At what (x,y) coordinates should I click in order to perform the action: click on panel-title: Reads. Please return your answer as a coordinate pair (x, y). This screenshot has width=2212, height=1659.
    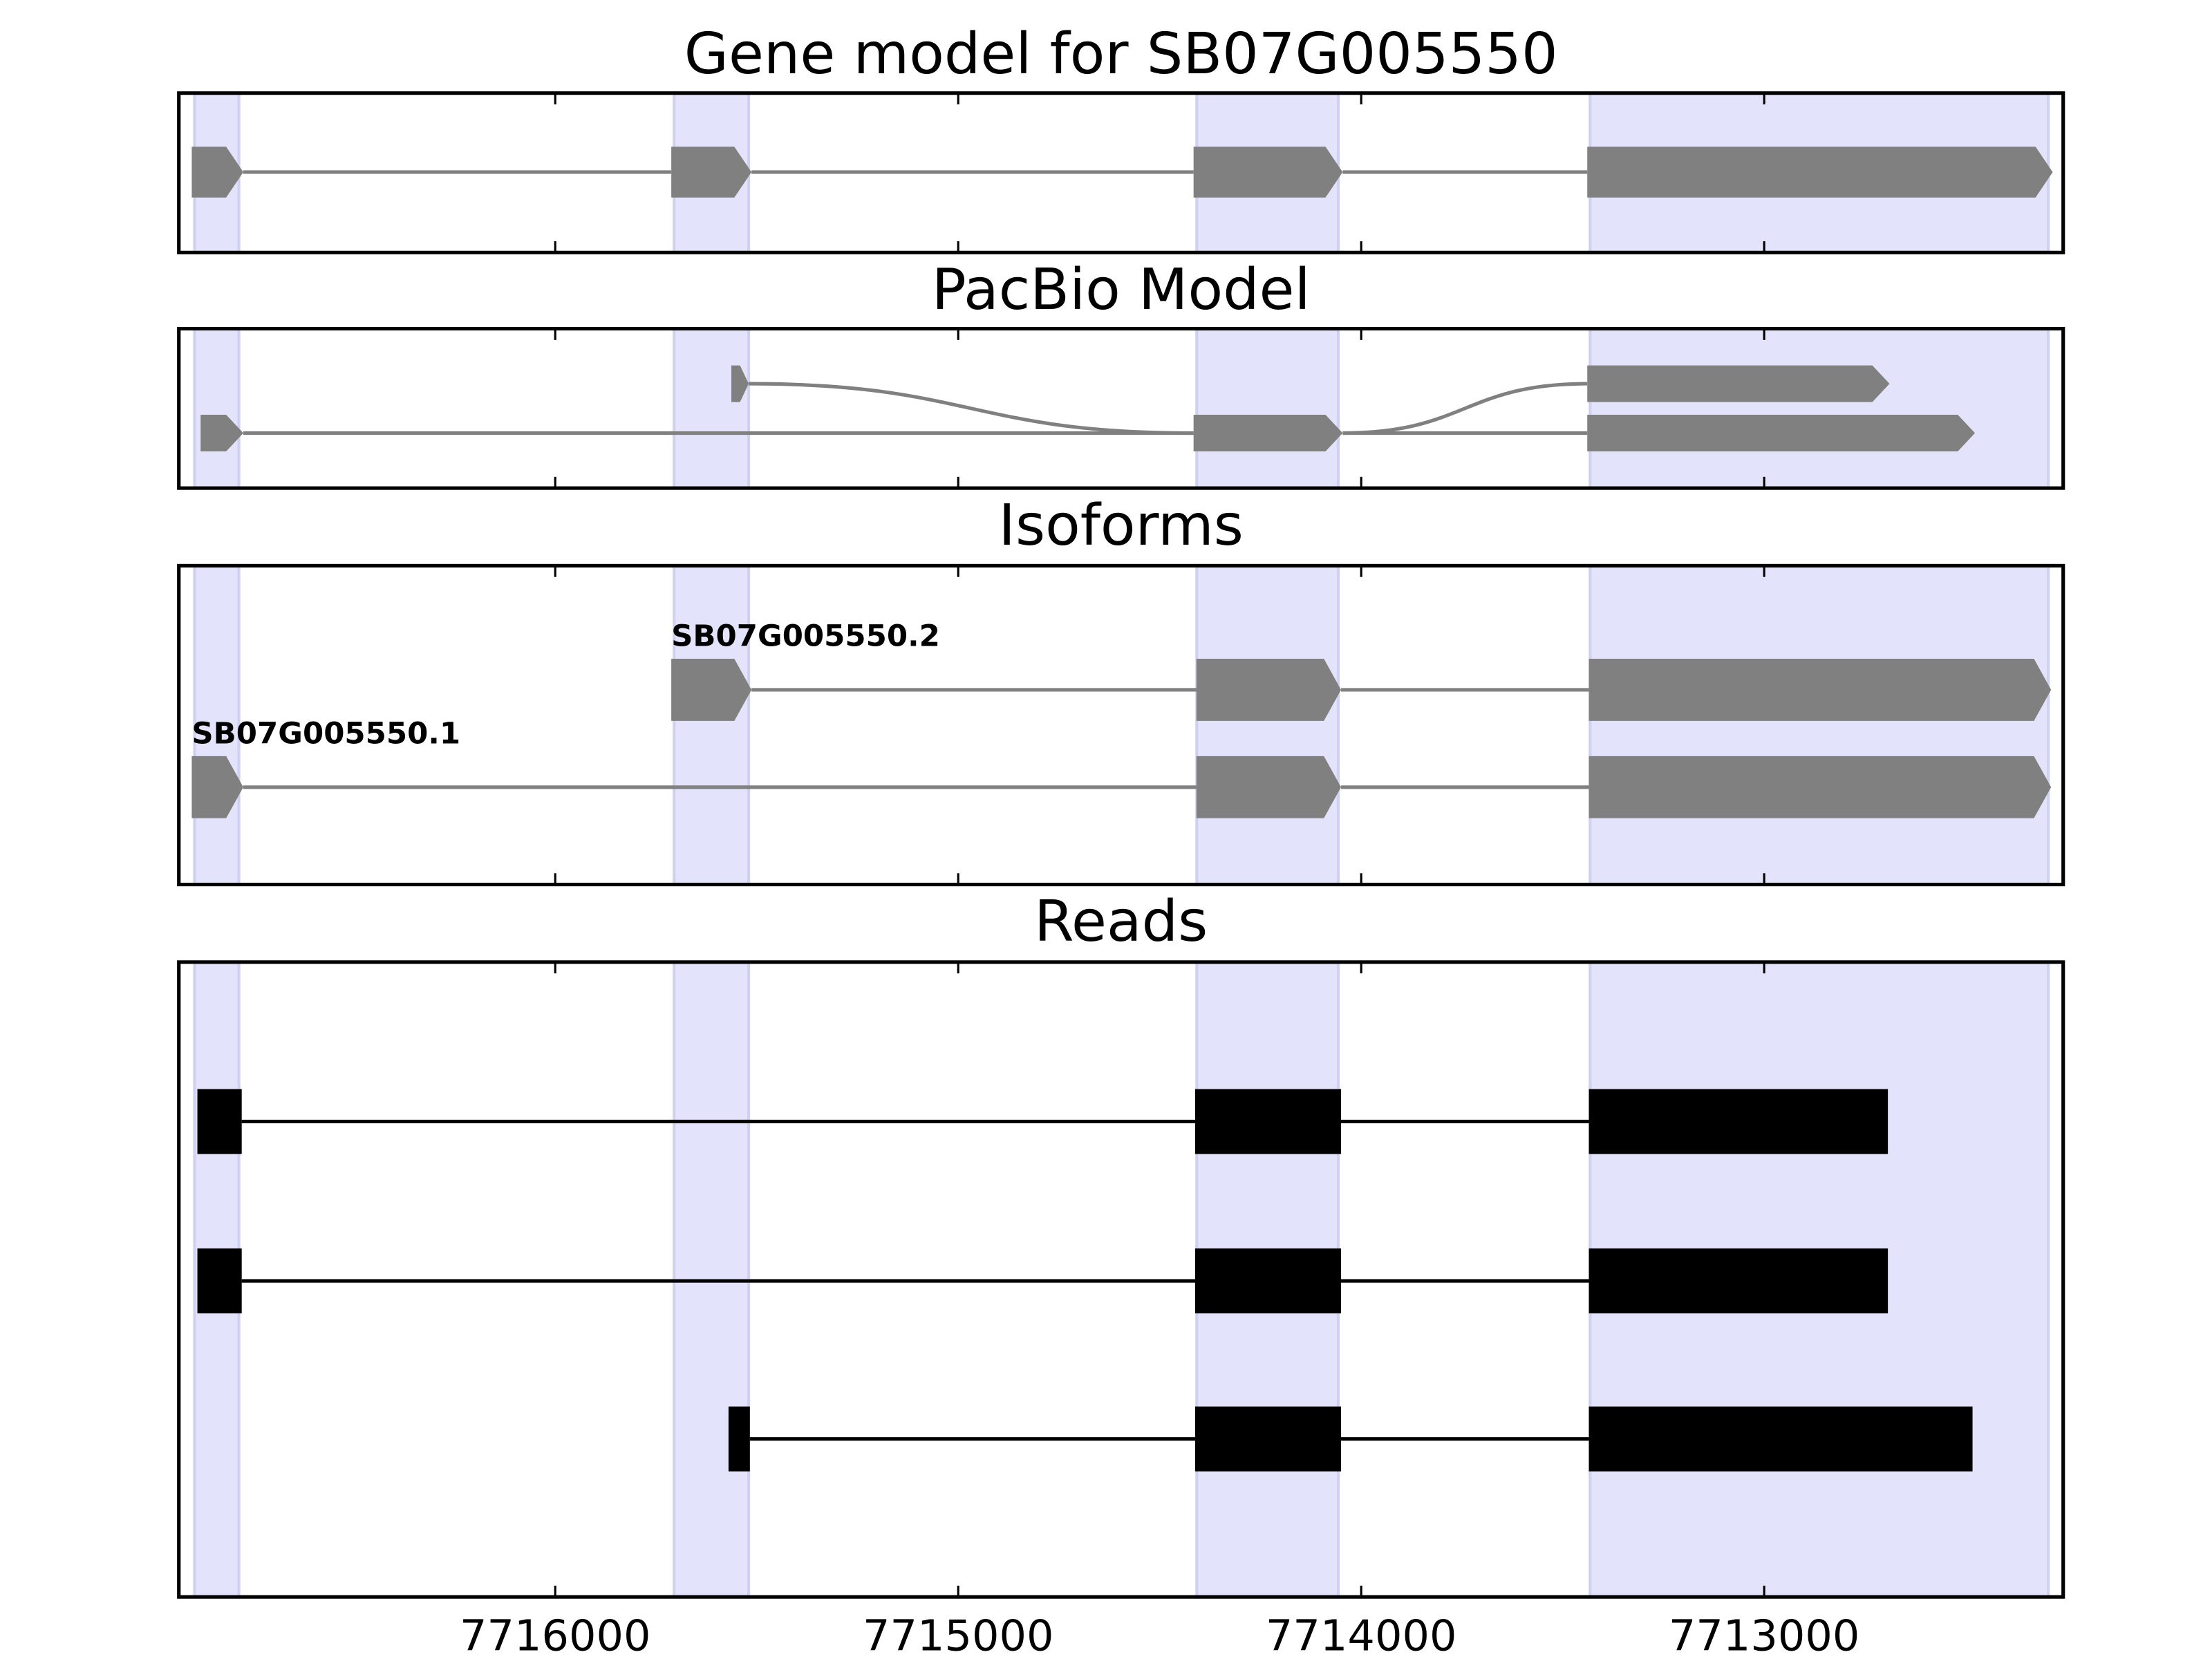
    Looking at the image, I should click on (1121, 922).